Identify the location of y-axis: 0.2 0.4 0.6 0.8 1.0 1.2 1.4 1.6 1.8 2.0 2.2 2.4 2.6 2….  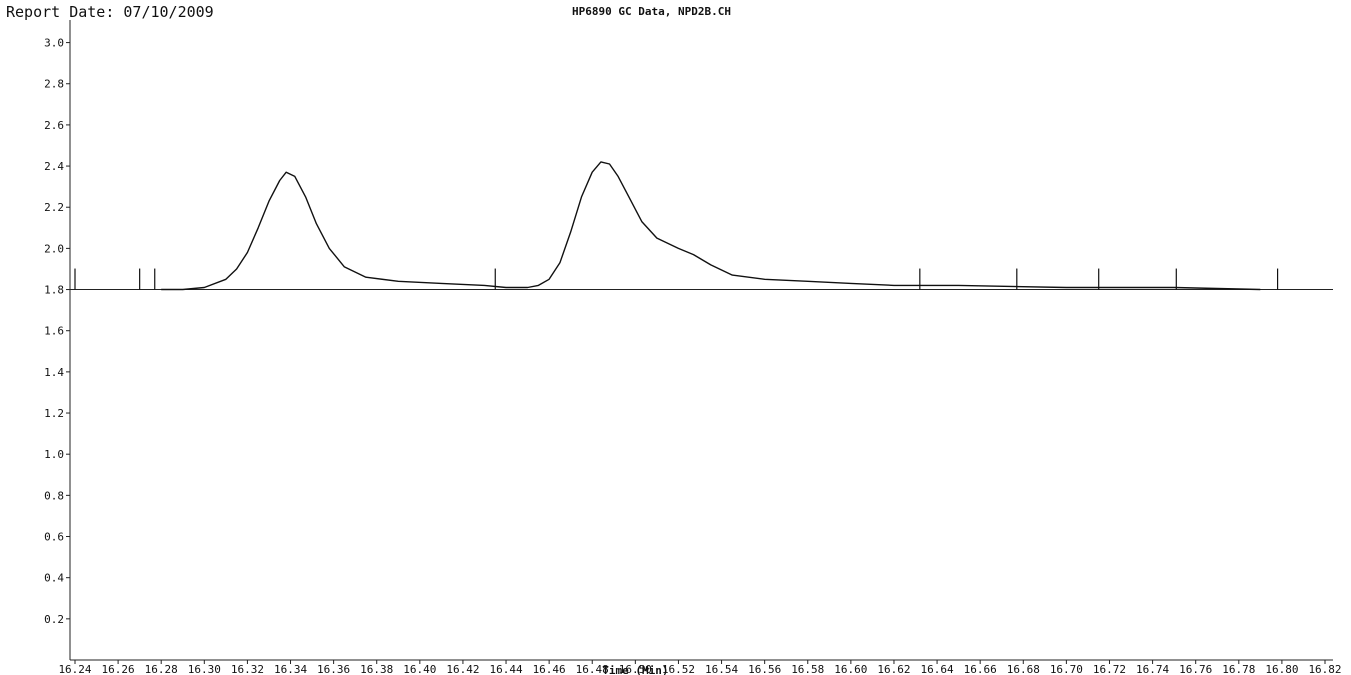
(57, 331).